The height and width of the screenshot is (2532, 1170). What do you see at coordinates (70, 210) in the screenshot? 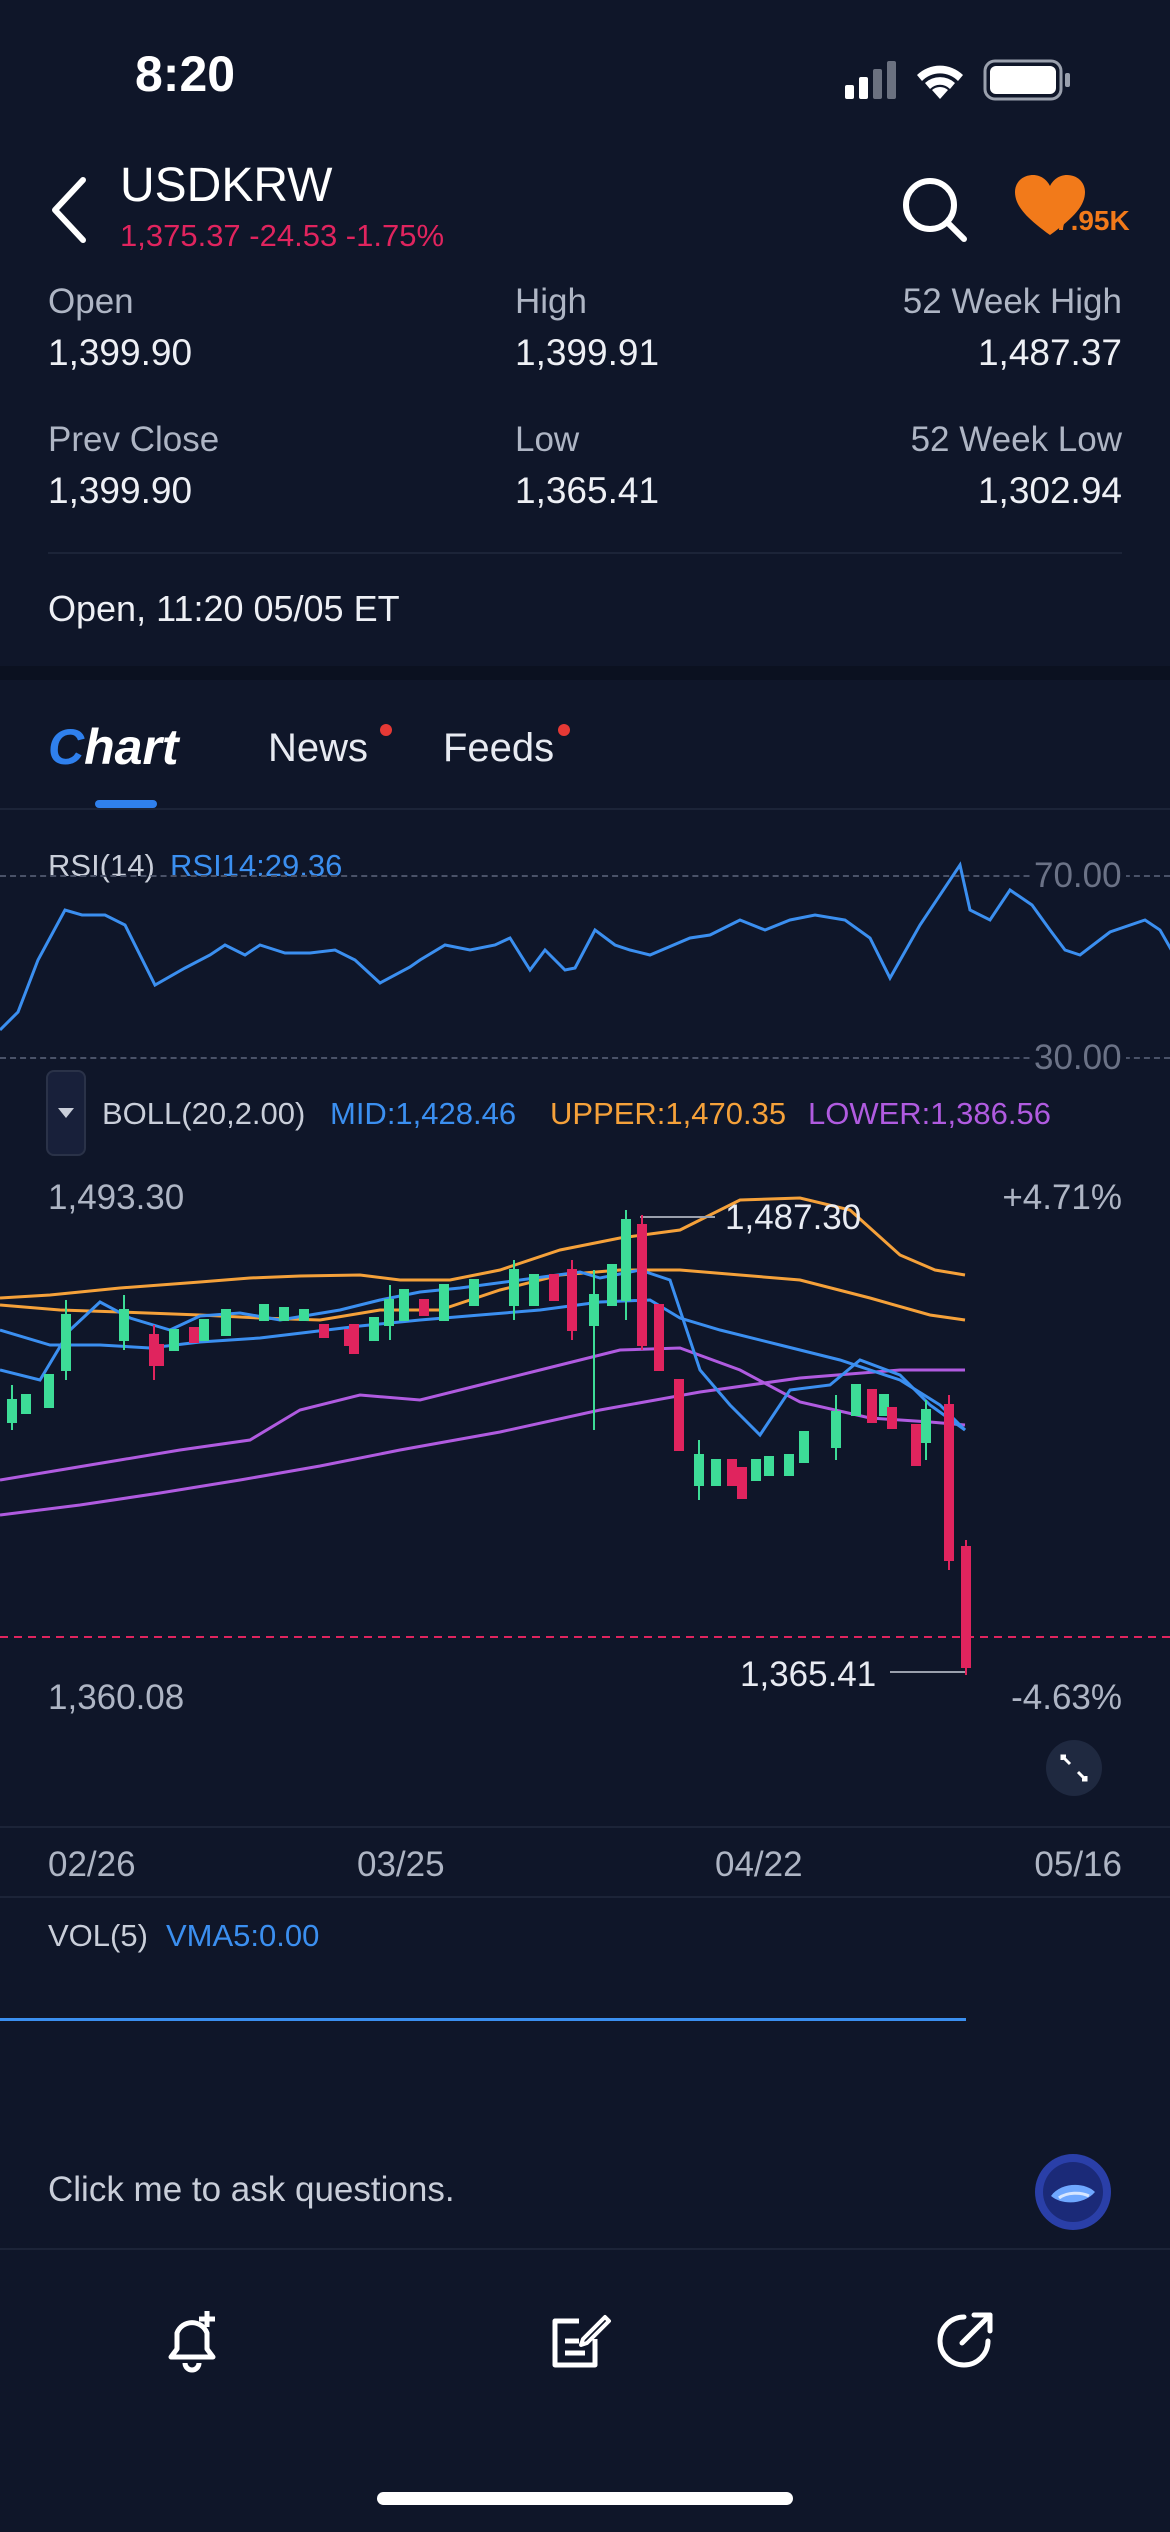
I see `chevron-left-icon` at bounding box center [70, 210].